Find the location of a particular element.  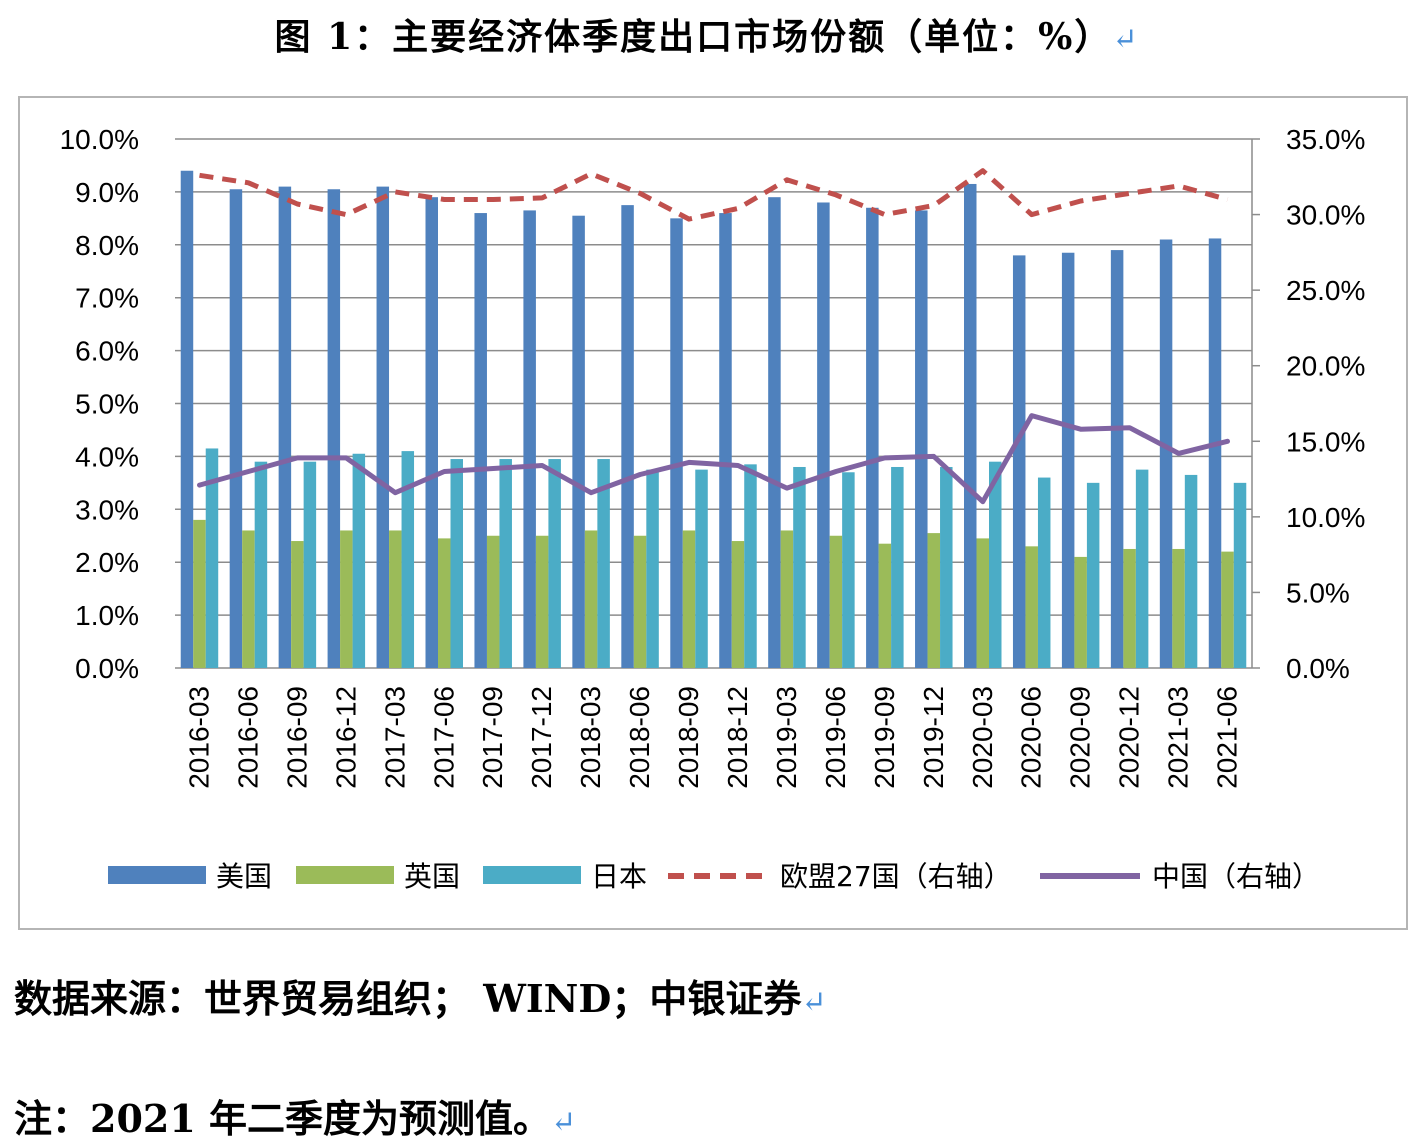

left-tick-label: 0.0% is located at coordinates (107, 668).